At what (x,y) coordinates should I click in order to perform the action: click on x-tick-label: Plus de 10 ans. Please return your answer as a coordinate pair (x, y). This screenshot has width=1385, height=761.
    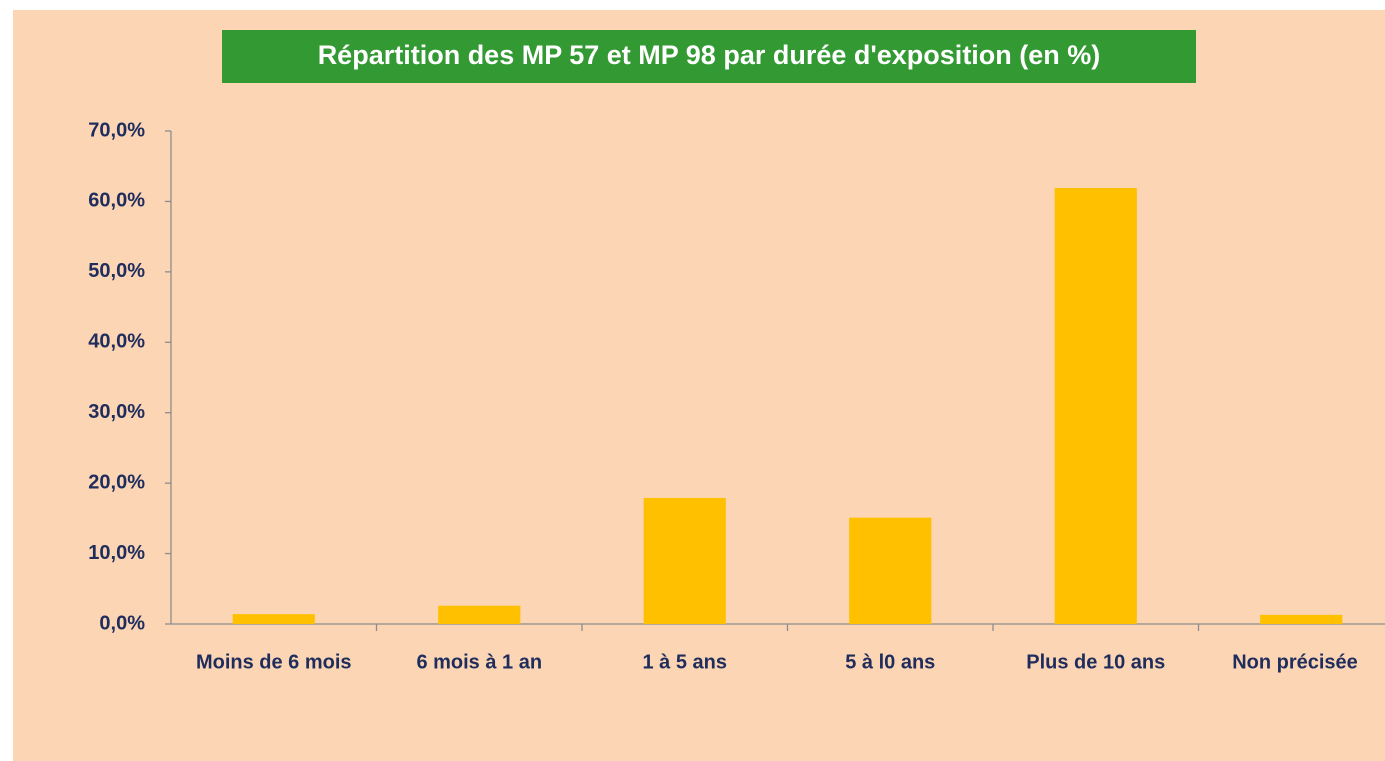
    Looking at the image, I should click on (1095, 662).